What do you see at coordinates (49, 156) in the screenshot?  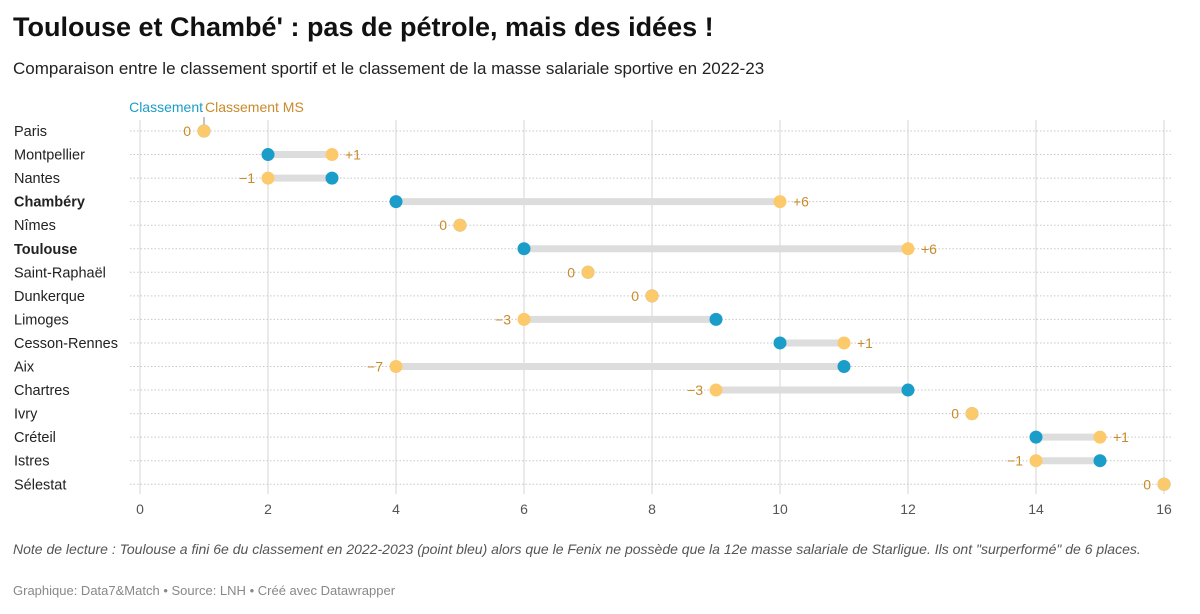 I see `team-label-1: Montpellier` at bounding box center [49, 156].